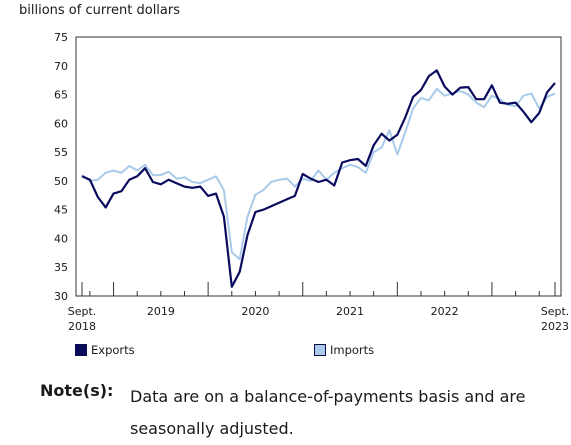  I want to click on y-tick-label: 70, so click(61, 66).